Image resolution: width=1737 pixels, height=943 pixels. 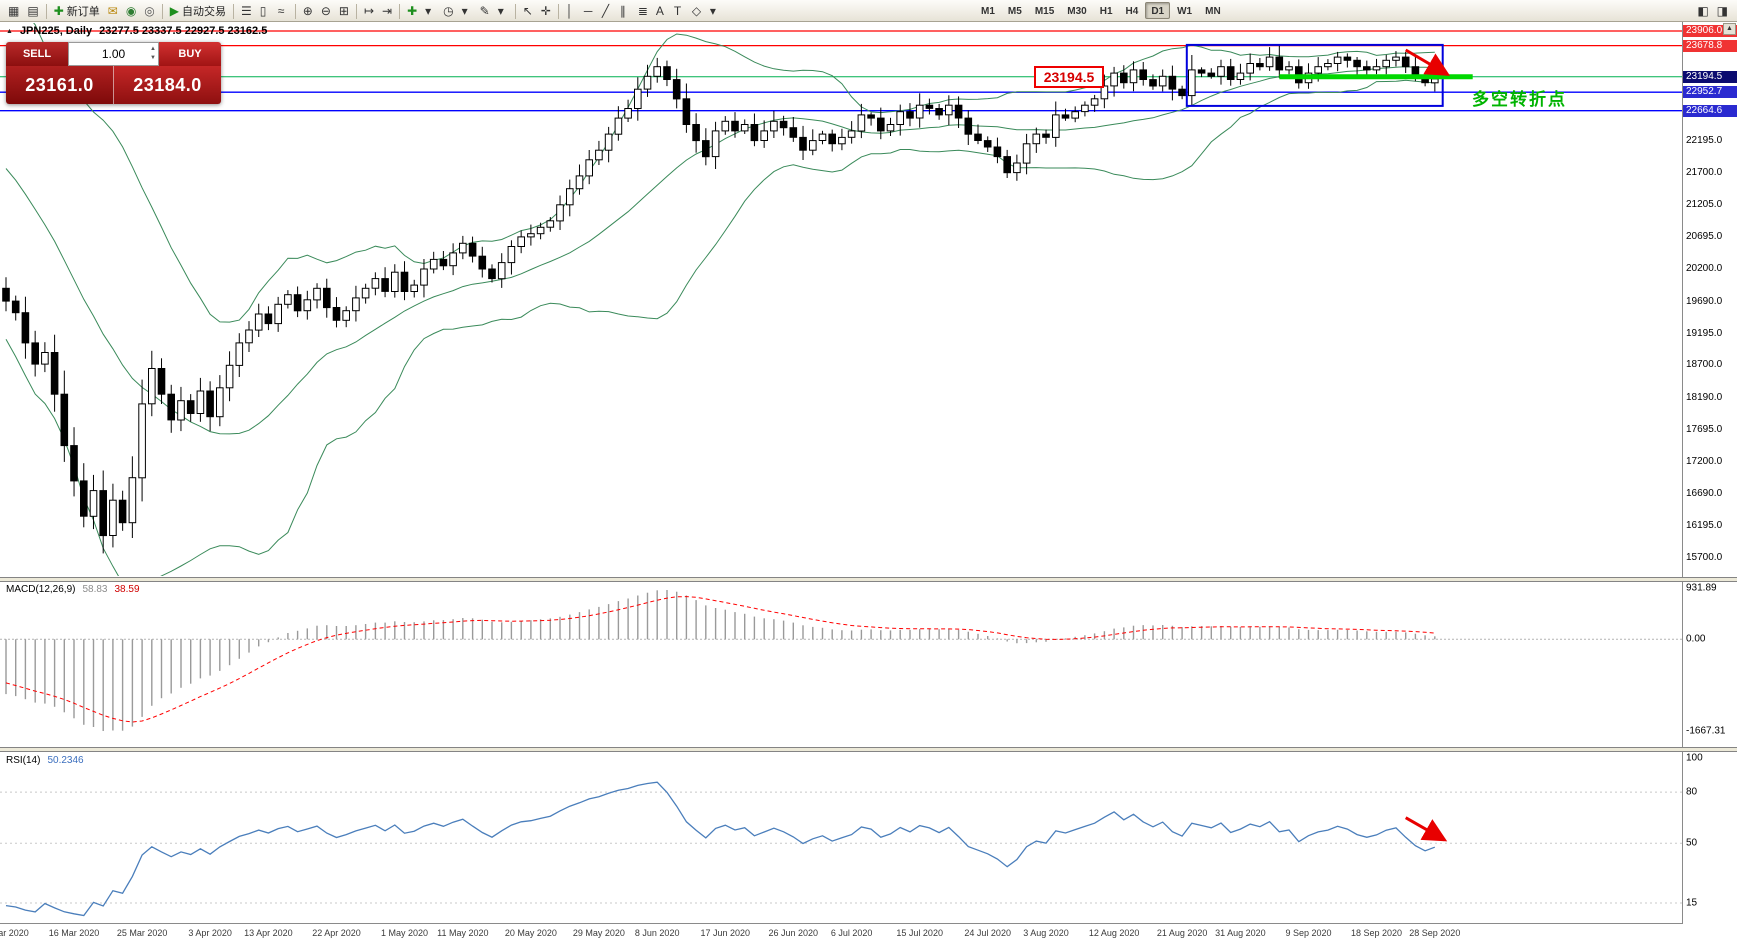 What do you see at coordinates (1427, 62) in the screenshot?
I see `sell-arrow` at bounding box center [1427, 62].